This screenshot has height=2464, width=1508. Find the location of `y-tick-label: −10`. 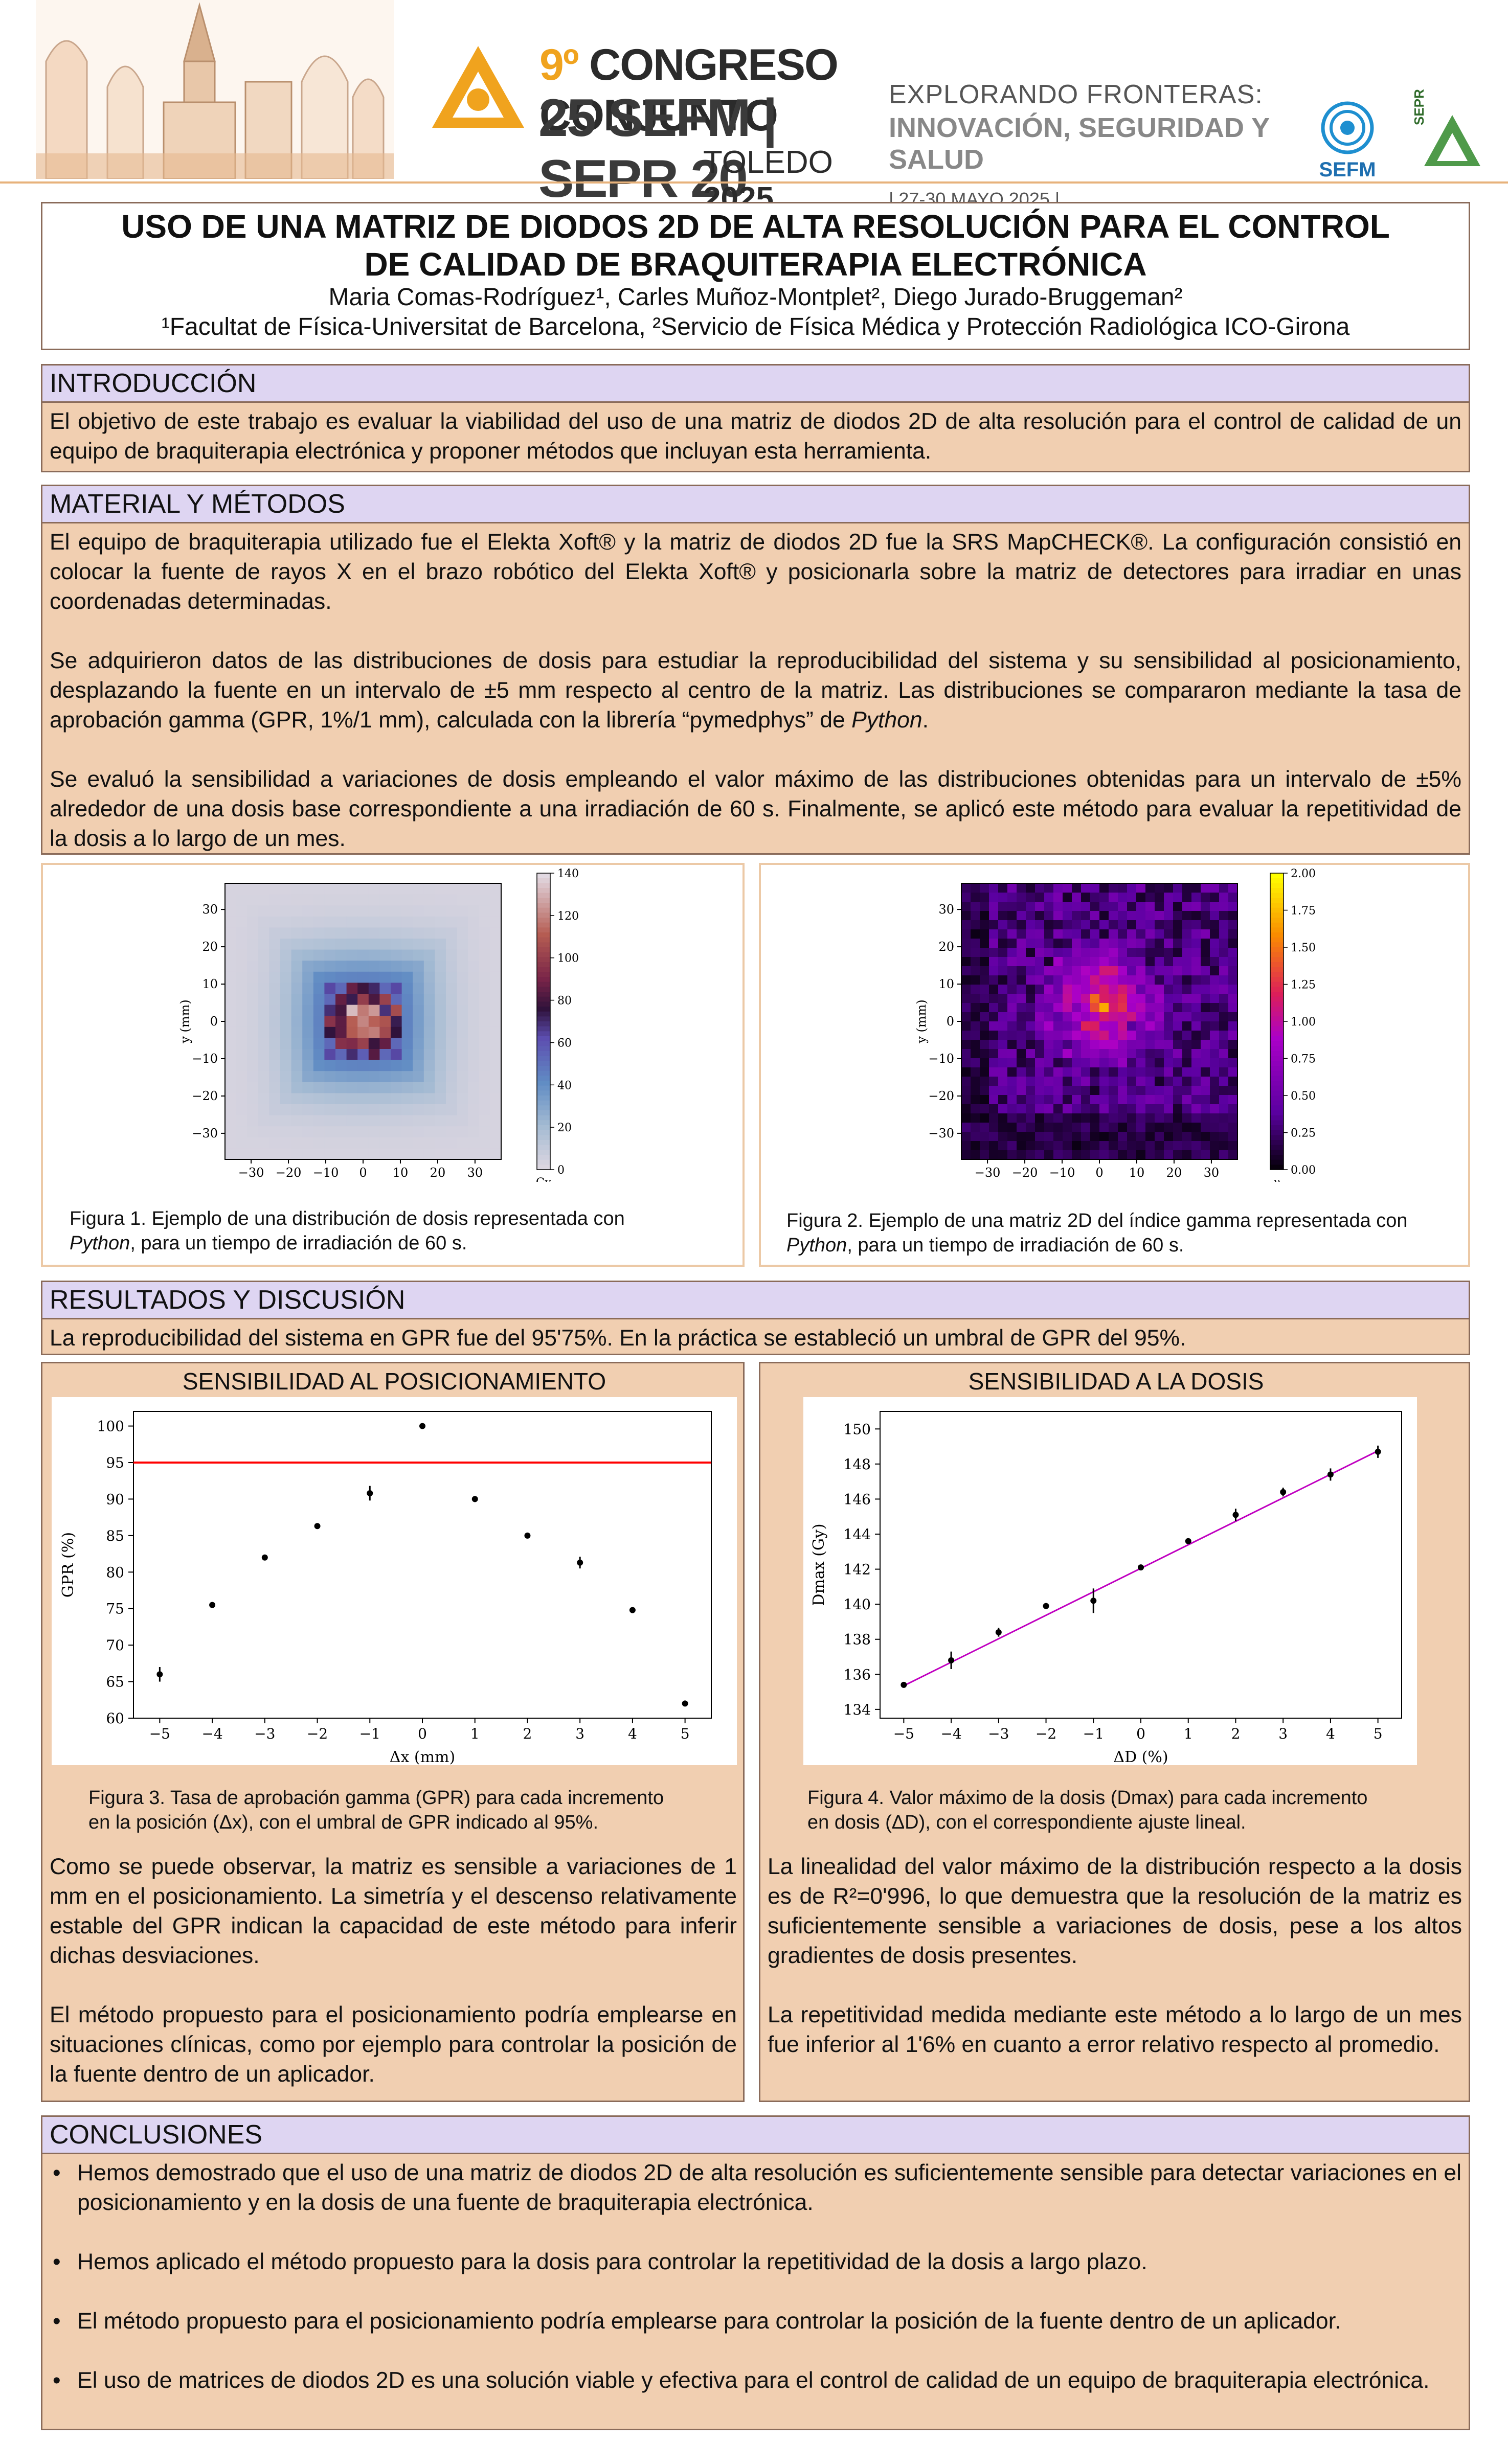

y-tick-label: −10 is located at coordinates (205, 1059).